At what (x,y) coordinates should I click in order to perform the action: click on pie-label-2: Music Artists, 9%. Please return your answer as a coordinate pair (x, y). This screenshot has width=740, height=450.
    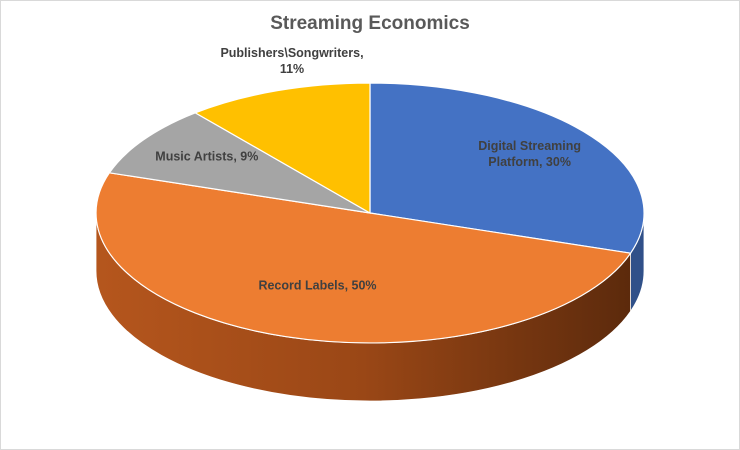
    Looking at the image, I should click on (206, 156).